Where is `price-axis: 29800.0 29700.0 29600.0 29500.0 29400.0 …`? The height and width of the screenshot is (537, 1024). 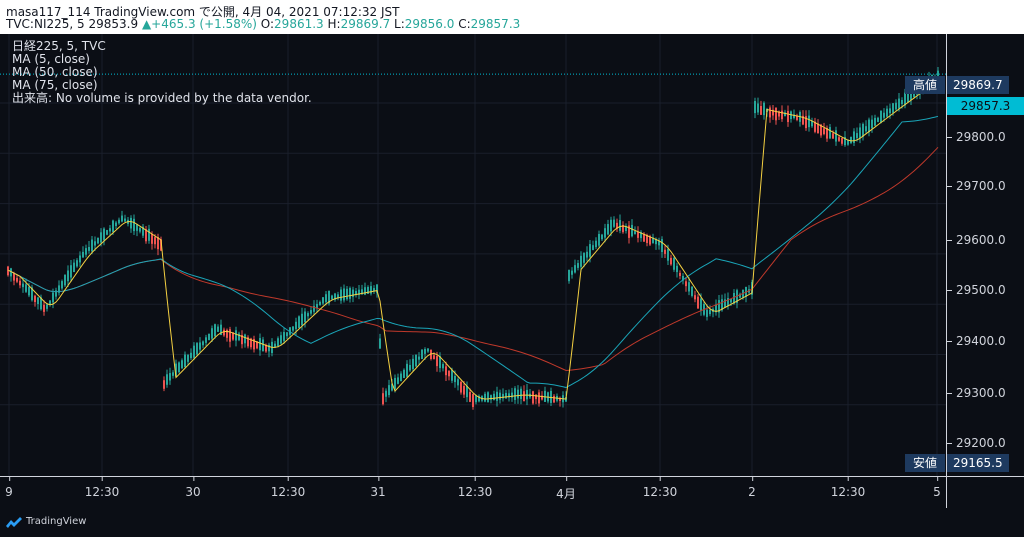
price-axis: 29800.0 29700.0 29600.0 29500.0 29400.0 … is located at coordinates (964, 255).